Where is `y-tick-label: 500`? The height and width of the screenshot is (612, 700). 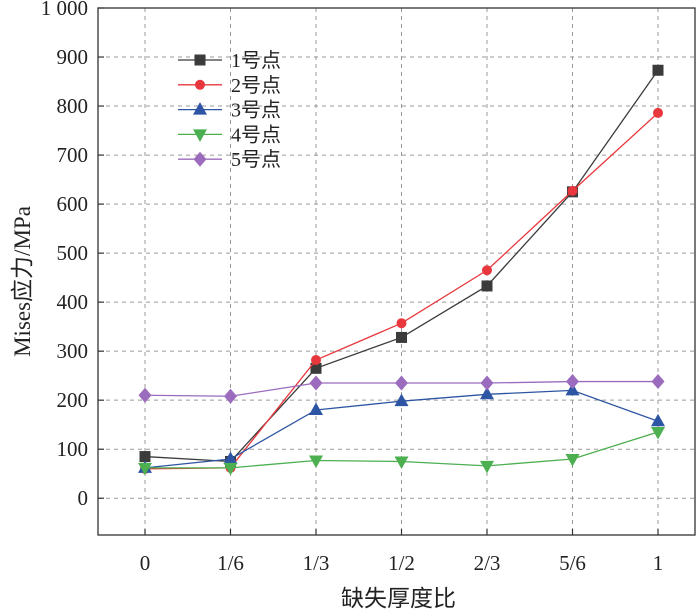 y-tick-label: 500 is located at coordinates (73, 253).